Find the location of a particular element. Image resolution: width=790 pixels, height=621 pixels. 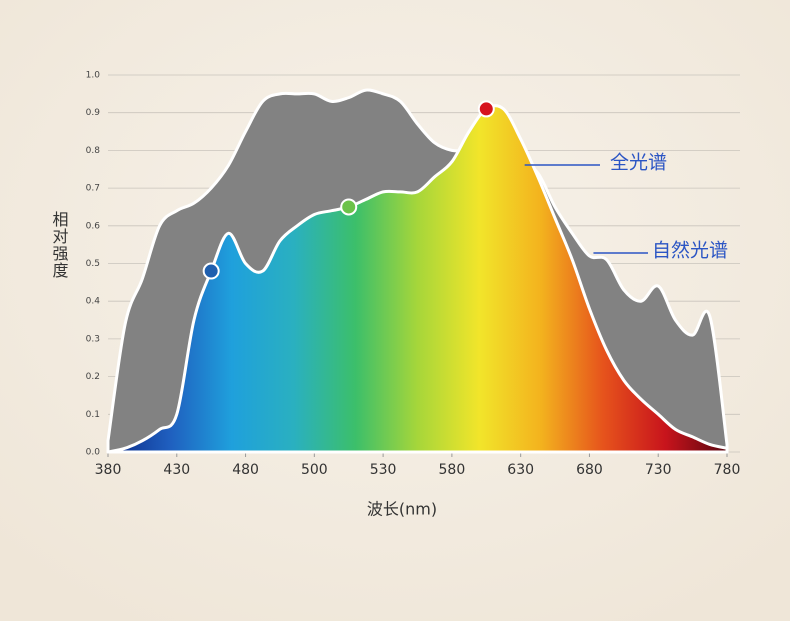

x-tick-label: 530 is located at coordinates (383, 470).